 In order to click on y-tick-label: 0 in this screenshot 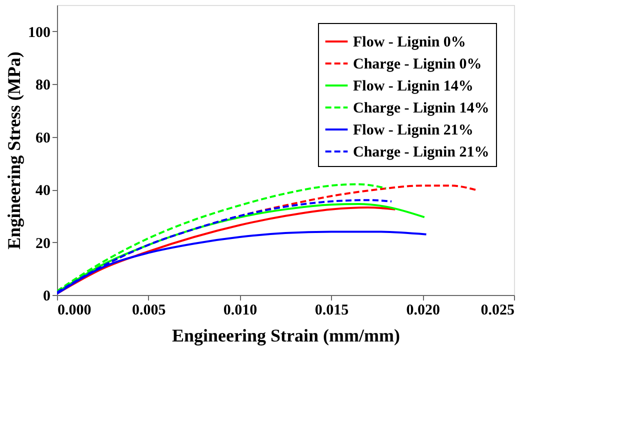, I will do `click(46, 296)`.